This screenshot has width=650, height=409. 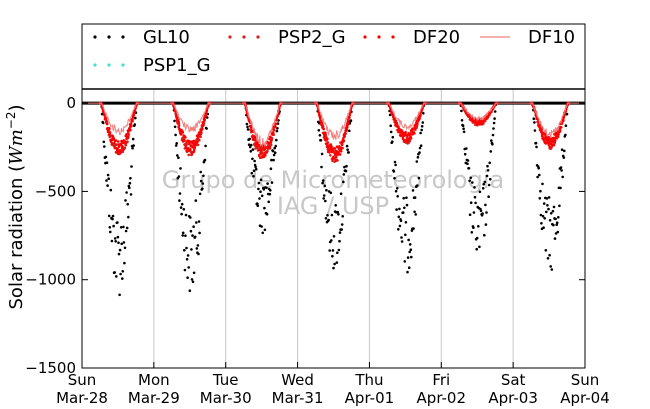 I want to click on legend-label: PSP2_G, so click(x=312, y=37).